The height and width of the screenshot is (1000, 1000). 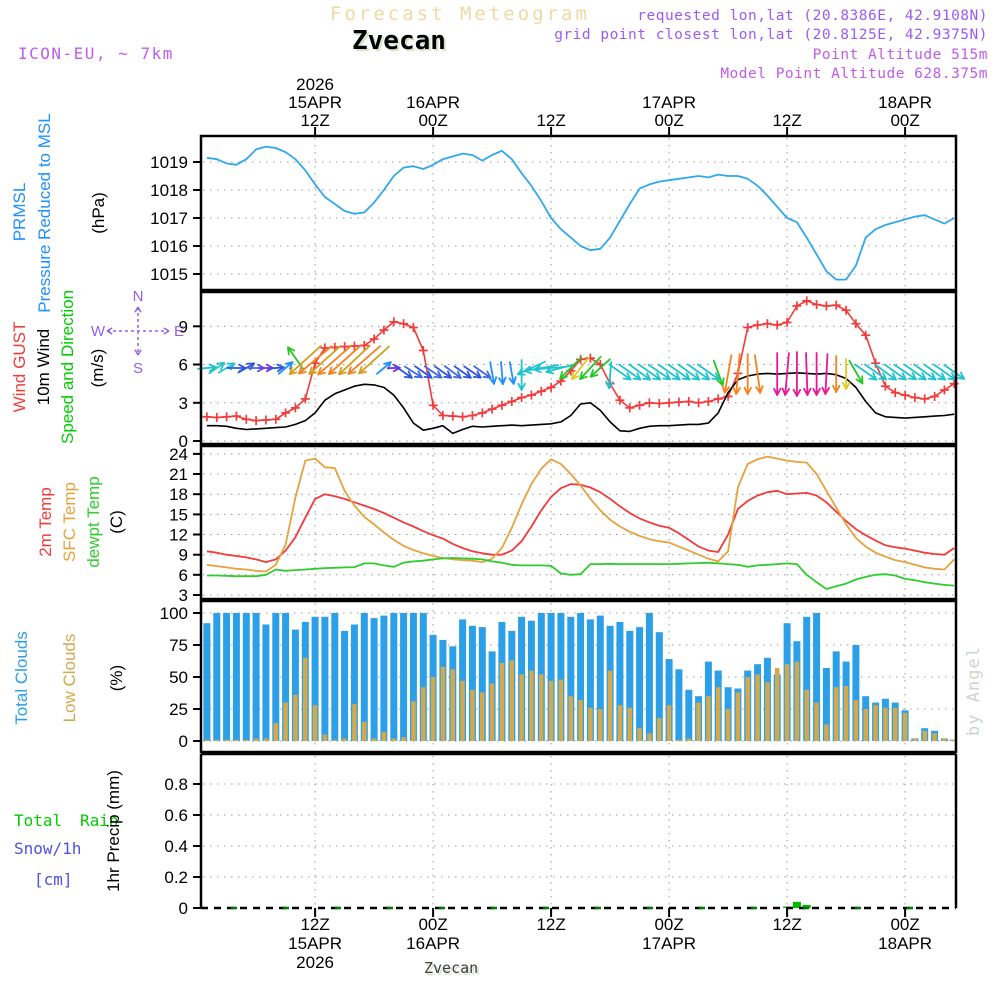 I want to click on meta-model-point-altitude: Model Point Altitude 628.375m, so click(x=854, y=74).